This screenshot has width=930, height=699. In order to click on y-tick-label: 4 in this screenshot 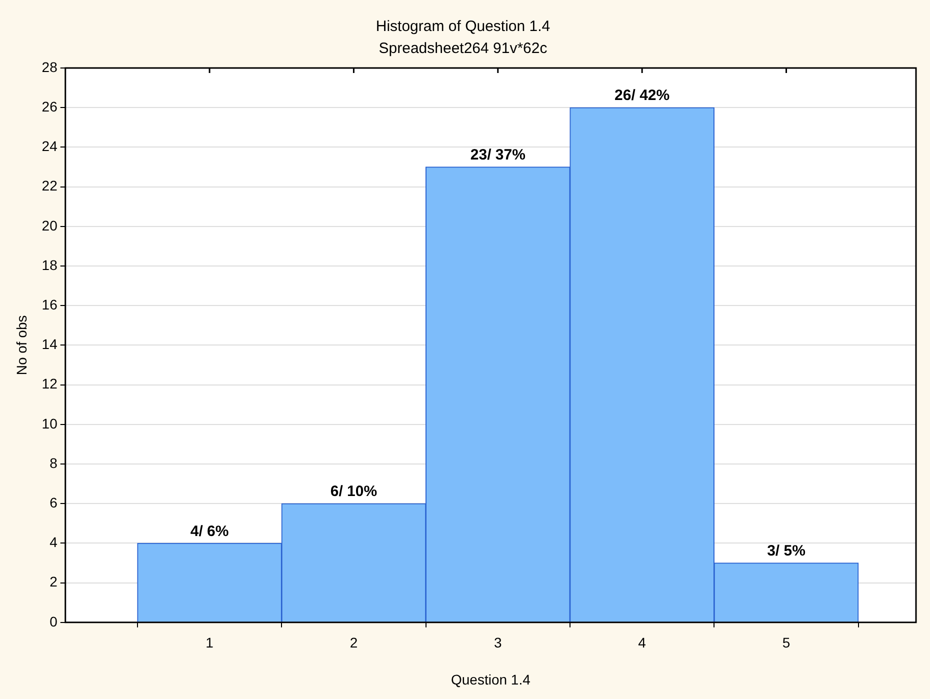, I will do `click(54, 542)`.